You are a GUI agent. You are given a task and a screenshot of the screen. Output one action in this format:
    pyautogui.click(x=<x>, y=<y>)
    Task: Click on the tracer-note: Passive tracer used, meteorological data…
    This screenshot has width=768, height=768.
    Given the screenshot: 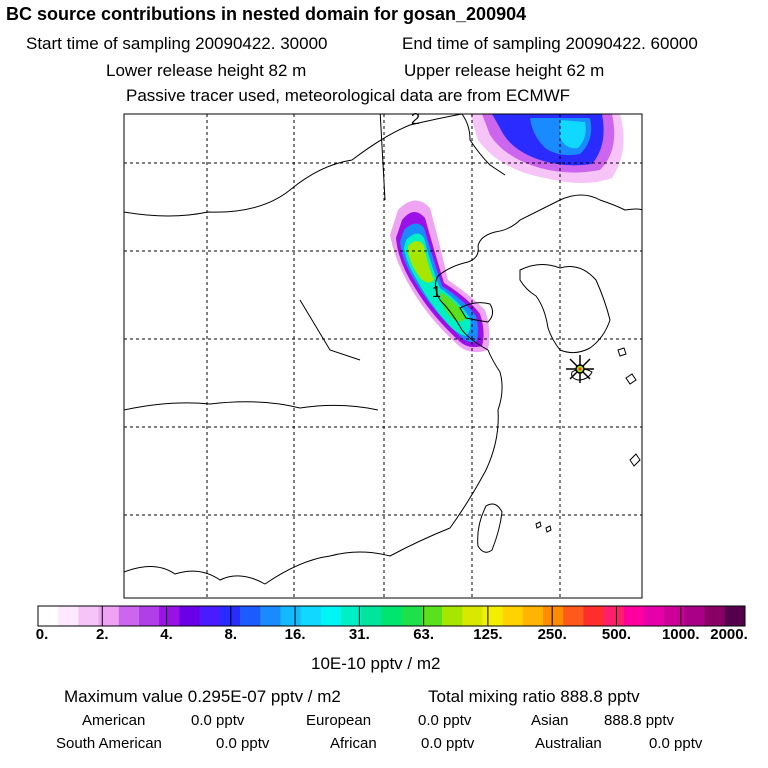 What is the action you would take?
    pyautogui.click(x=348, y=95)
    